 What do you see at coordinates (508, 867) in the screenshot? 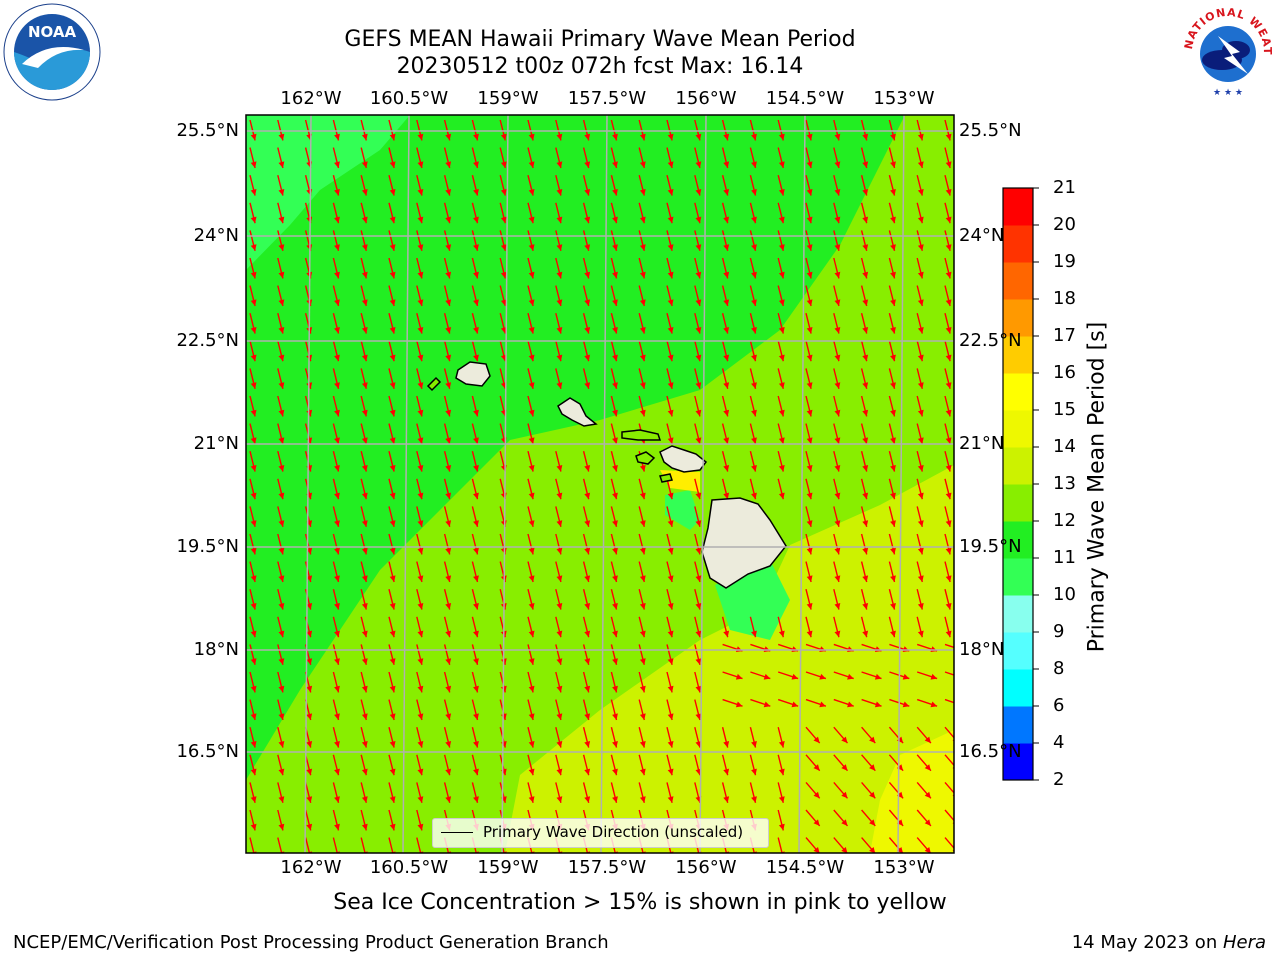
I see `lon-label-bottom: 159°W` at bounding box center [508, 867].